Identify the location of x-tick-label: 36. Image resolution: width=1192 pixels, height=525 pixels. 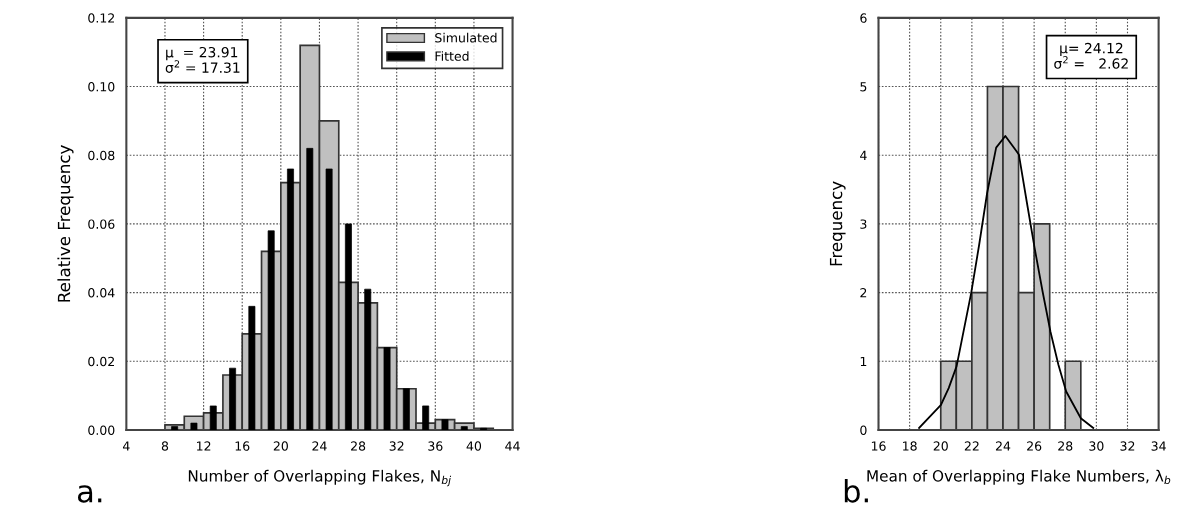
(435, 446).